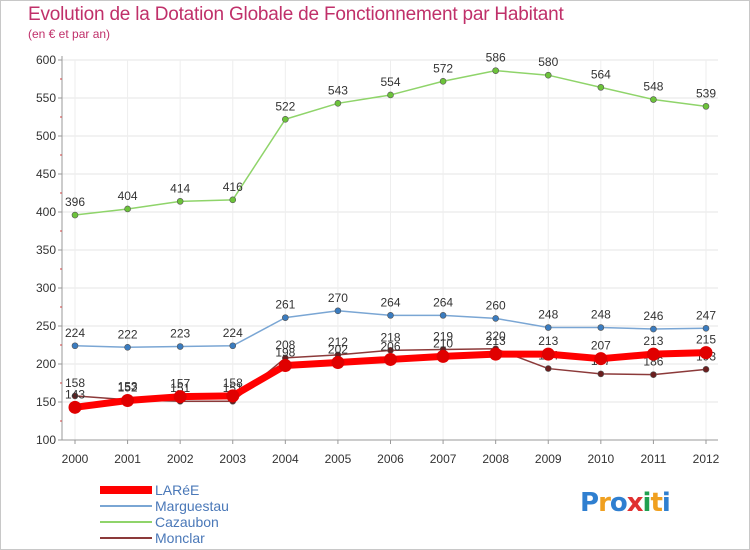 This screenshot has height=550, width=750. I want to click on point-cazaubon-2004, so click(285, 119).